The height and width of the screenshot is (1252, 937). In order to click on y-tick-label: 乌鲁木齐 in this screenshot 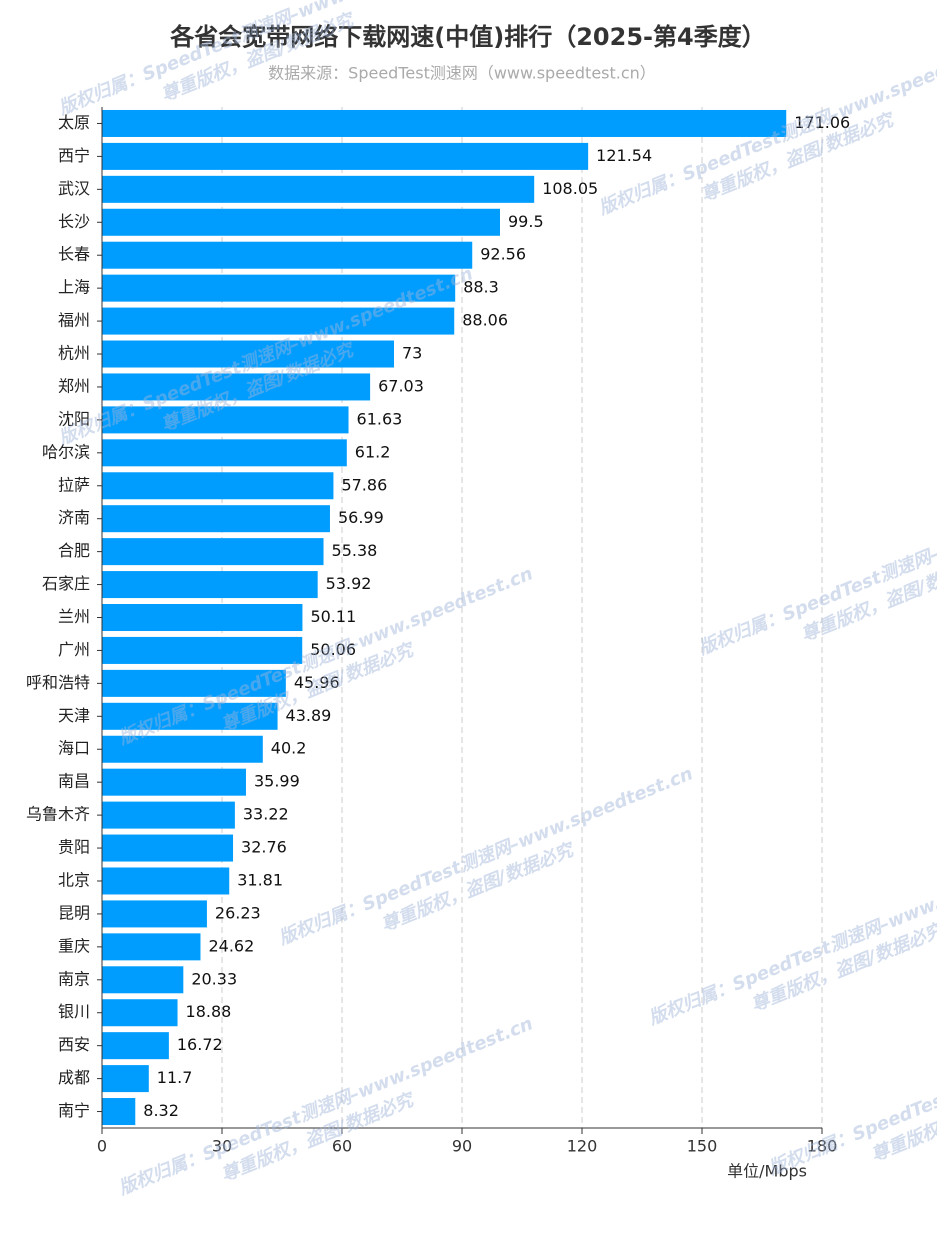, I will do `click(58, 814)`.